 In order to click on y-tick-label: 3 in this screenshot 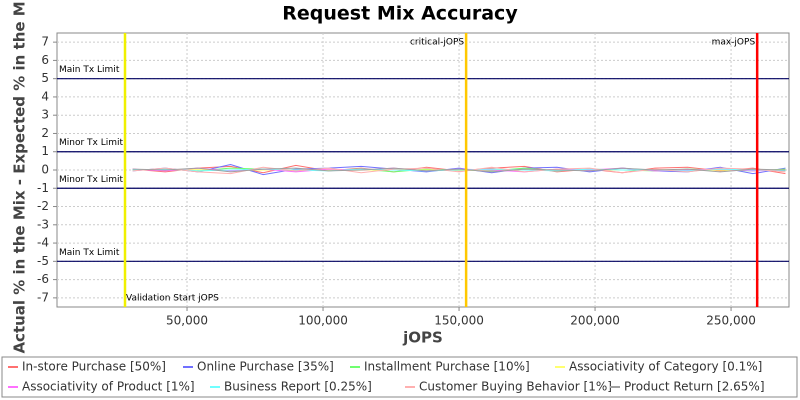, I will do `click(45, 115)`.